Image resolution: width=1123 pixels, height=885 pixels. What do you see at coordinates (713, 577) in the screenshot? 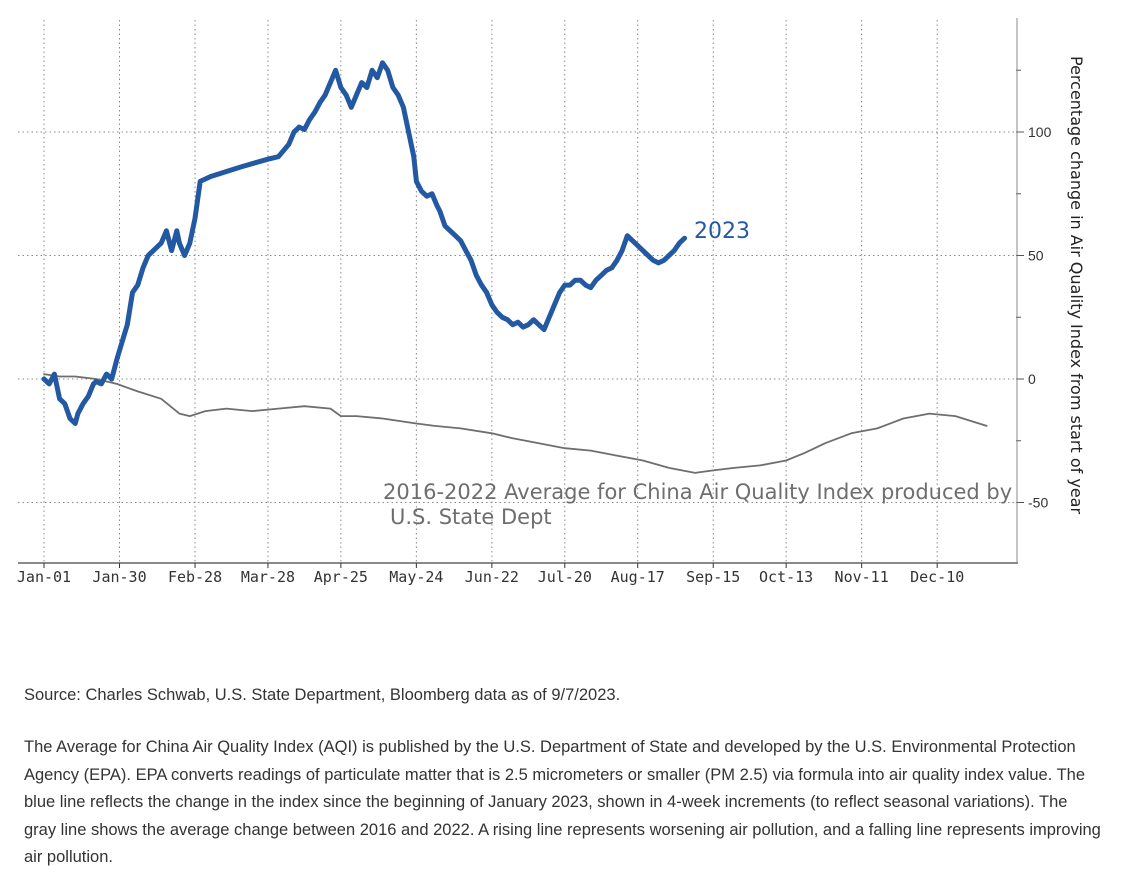
I see `x-tick-label: Sep-15` at bounding box center [713, 577].